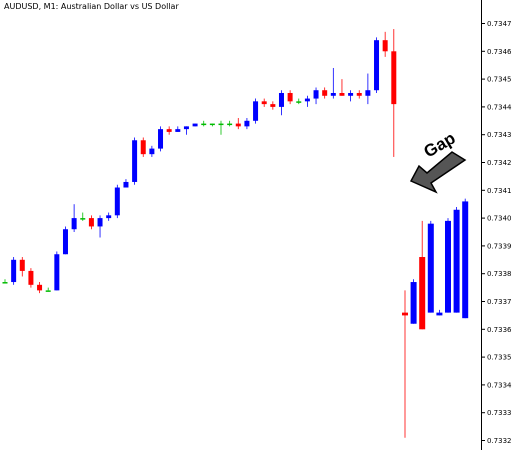 This screenshot has width=512, height=450. What do you see at coordinates (499, 52) in the screenshot?
I see `y-tick-label: 0.73460` at bounding box center [499, 52].